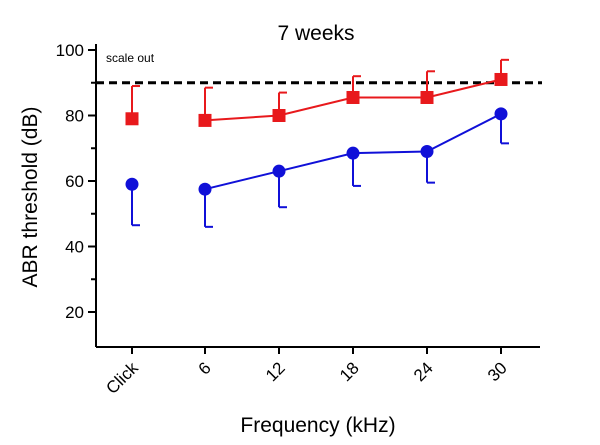 This screenshot has width=600, height=445. What do you see at coordinates (30, 197) in the screenshot?
I see `y-axis-label: ABR threshold (dB)` at bounding box center [30, 197].